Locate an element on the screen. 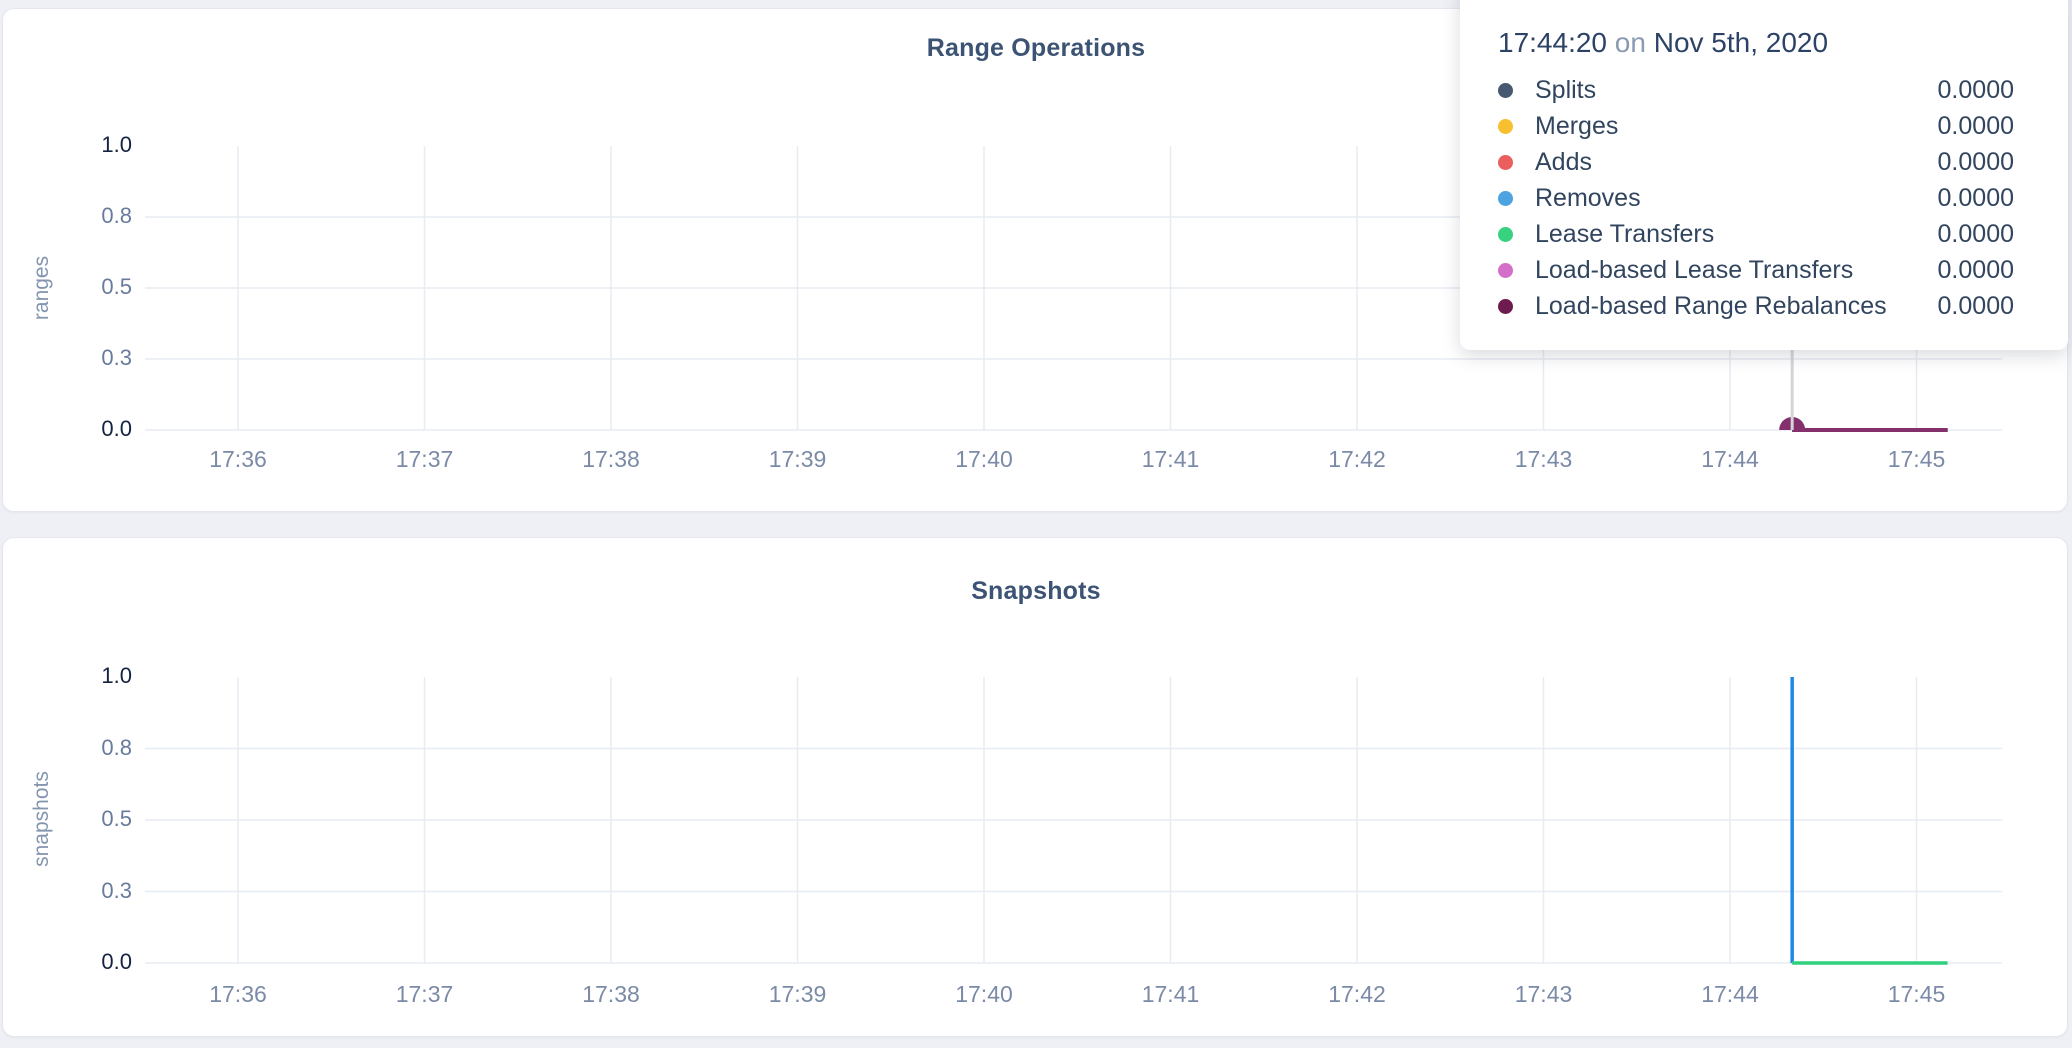  tooltip-time: 17:44:20 is located at coordinates (1552, 42).